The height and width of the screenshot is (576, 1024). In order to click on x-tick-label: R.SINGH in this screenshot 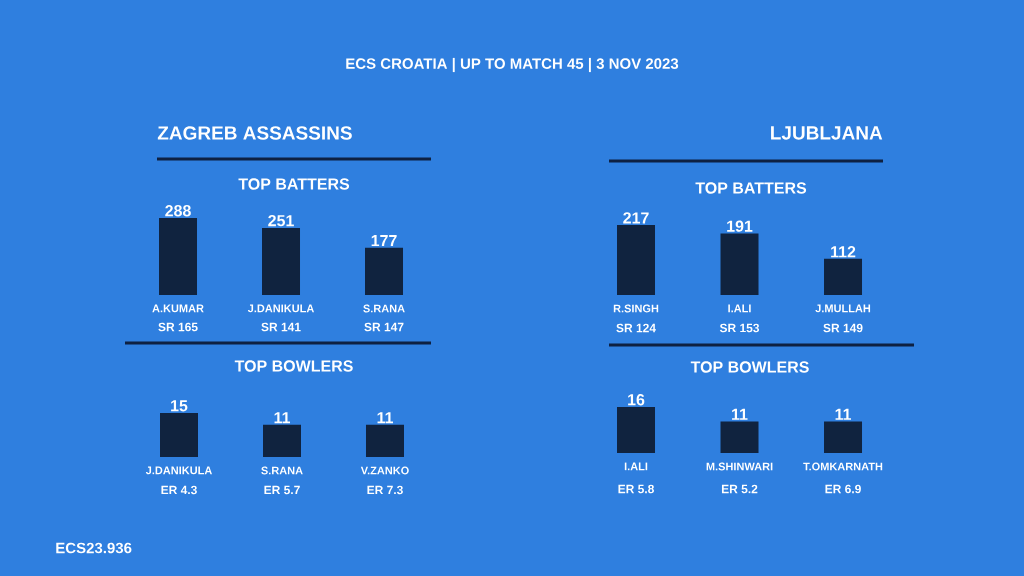, I will do `click(636, 308)`.